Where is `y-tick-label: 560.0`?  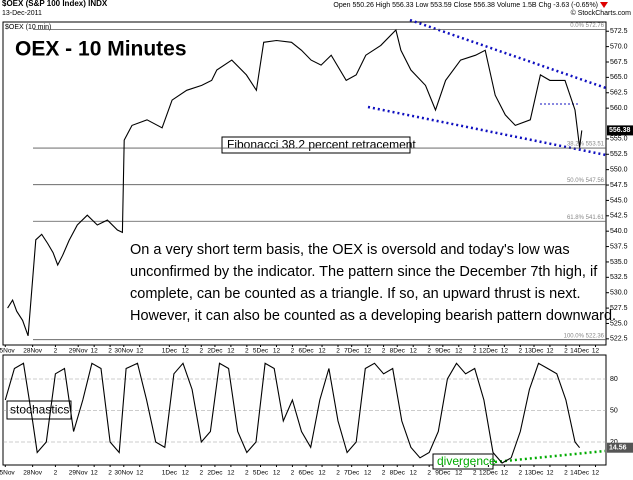 y-tick-label: 560.0 is located at coordinates (619, 108).